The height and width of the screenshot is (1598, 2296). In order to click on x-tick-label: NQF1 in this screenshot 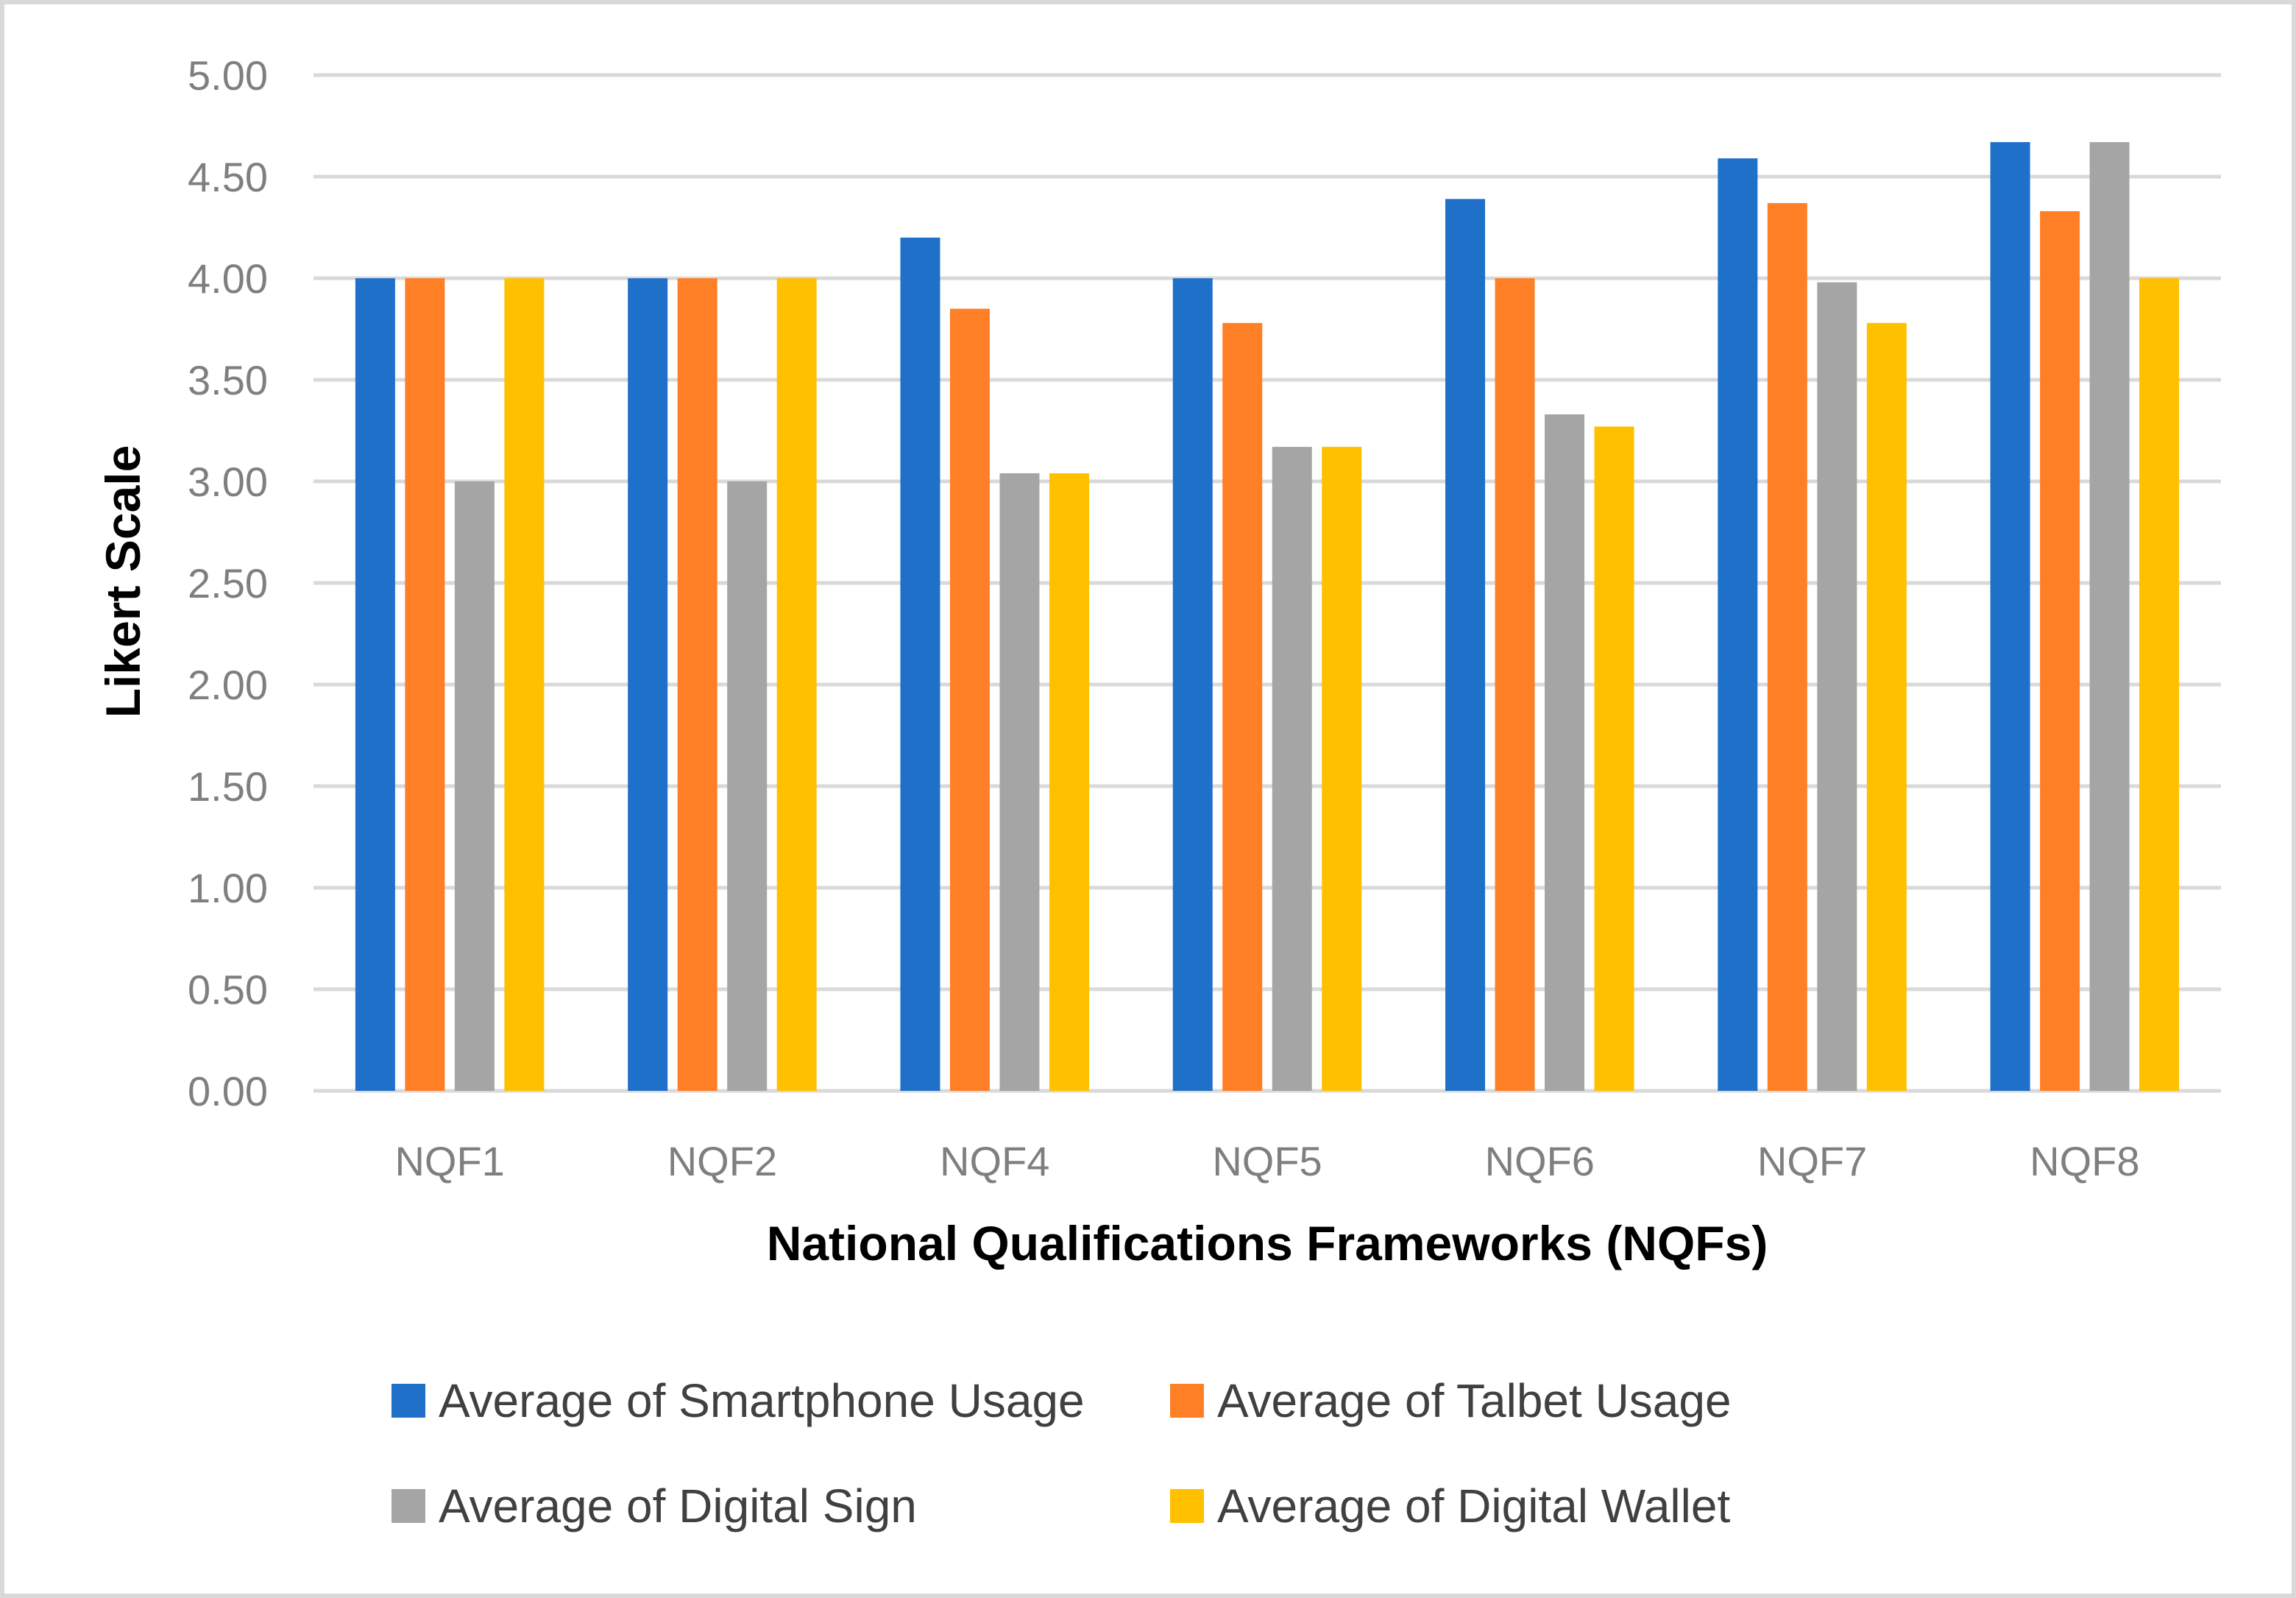, I will do `click(449, 1161)`.